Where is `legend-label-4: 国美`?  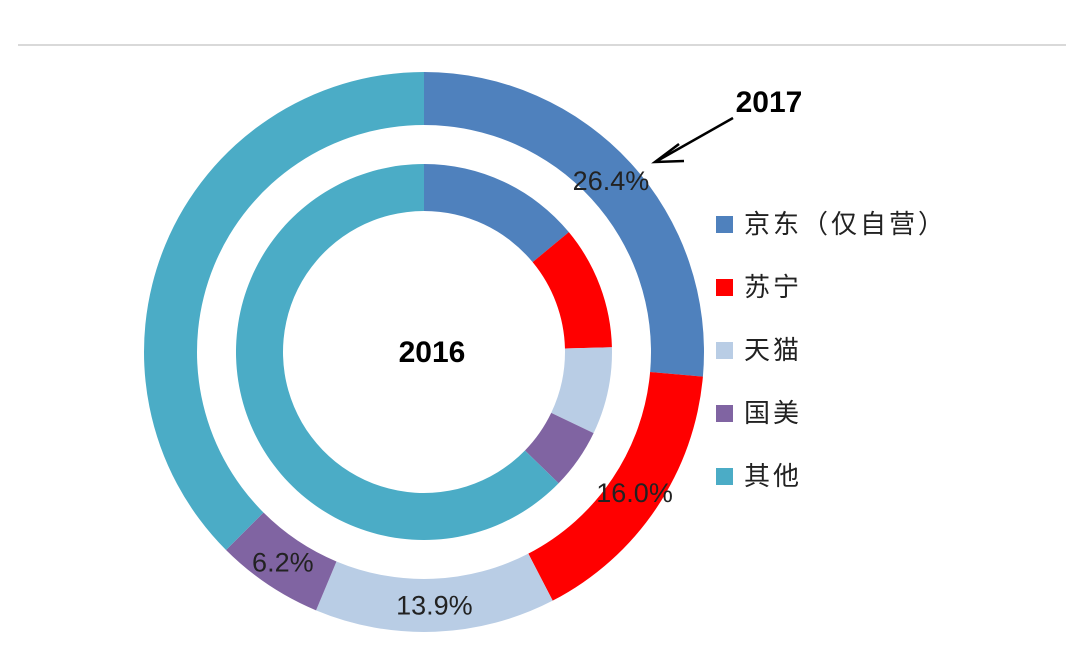 legend-label-4: 国美 is located at coordinates (773, 414).